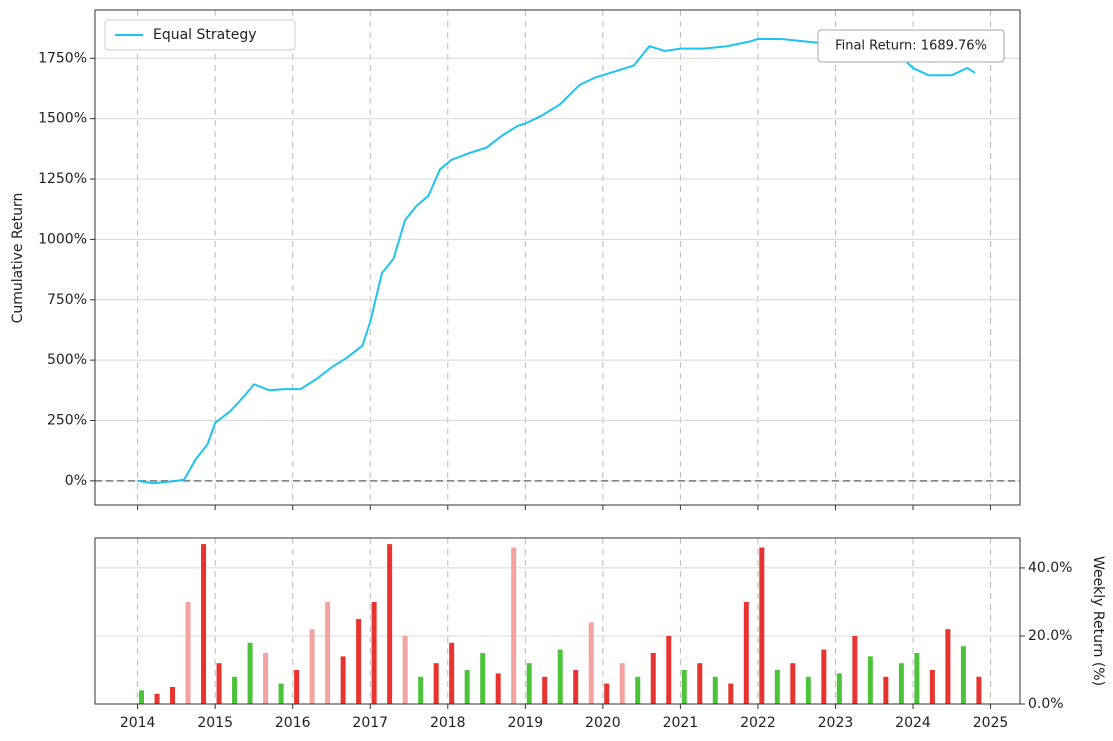 The image size is (1113, 741). What do you see at coordinates (67, 300) in the screenshot?
I see `y-tick-label: 750%` at bounding box center [67, 300].